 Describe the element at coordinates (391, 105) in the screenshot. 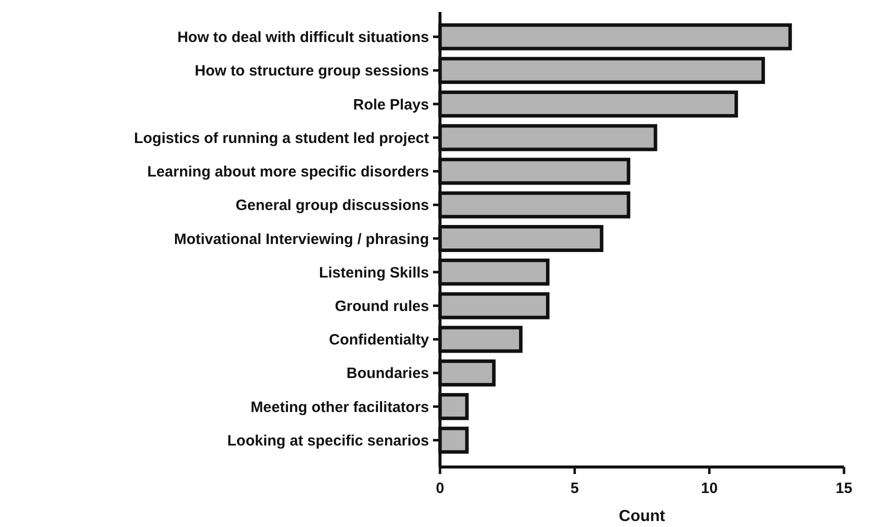

I see `y-tick-label: Role Plays` at that location.